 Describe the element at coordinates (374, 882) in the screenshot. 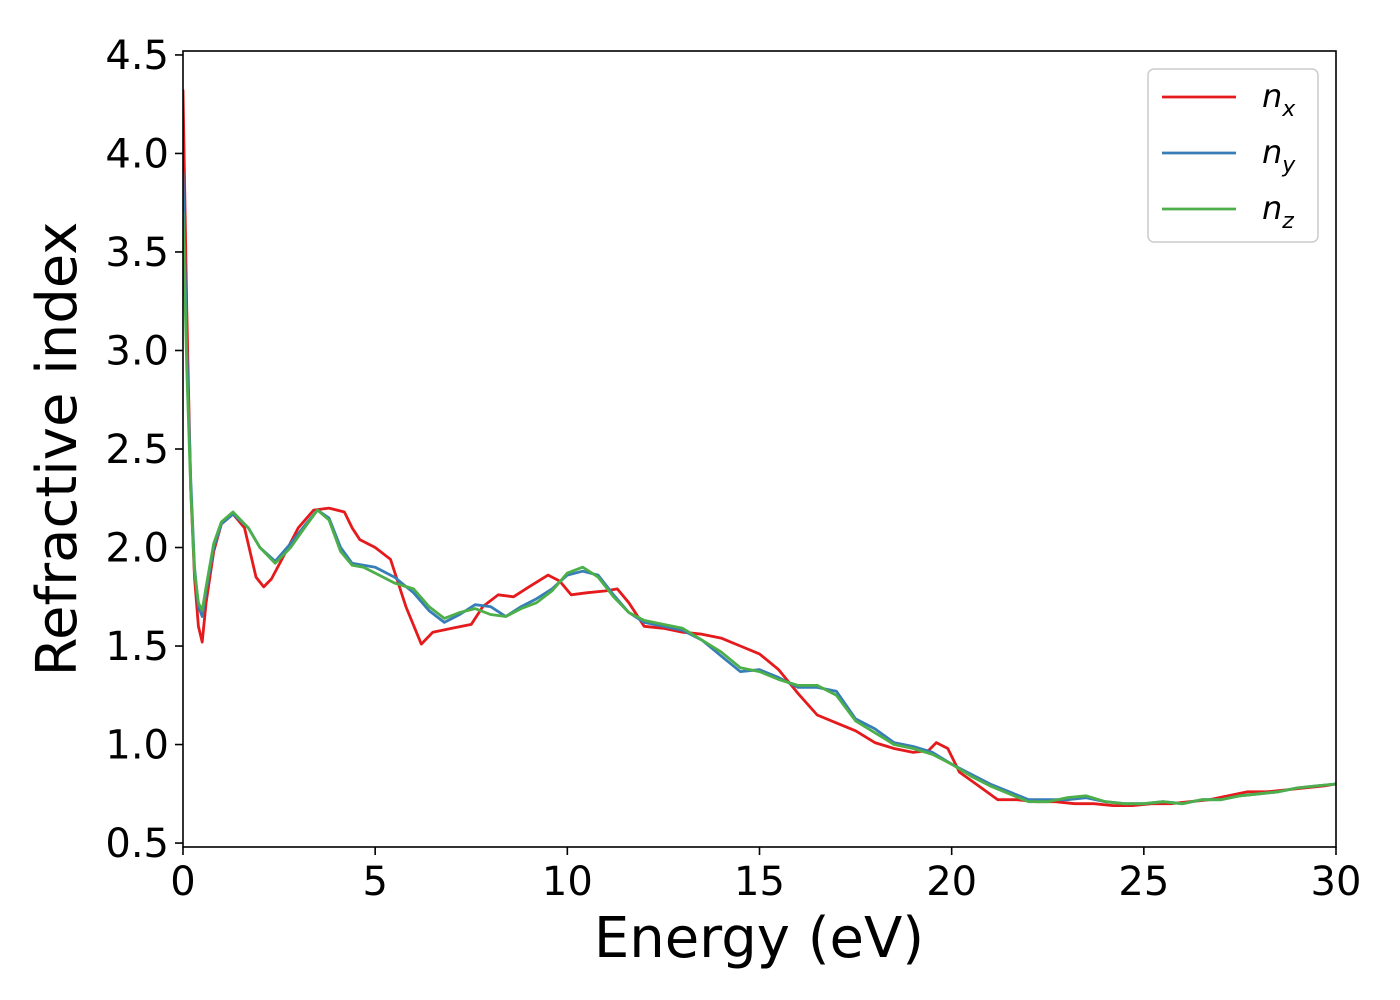

I see `x-tick-label: 5` at that location.